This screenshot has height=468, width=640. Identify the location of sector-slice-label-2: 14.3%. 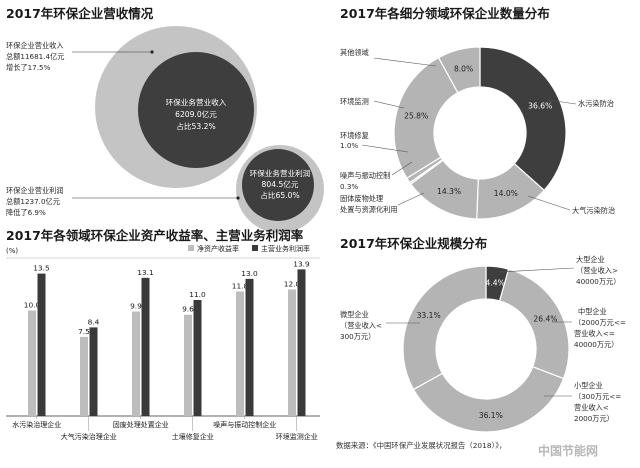
(449, 191).